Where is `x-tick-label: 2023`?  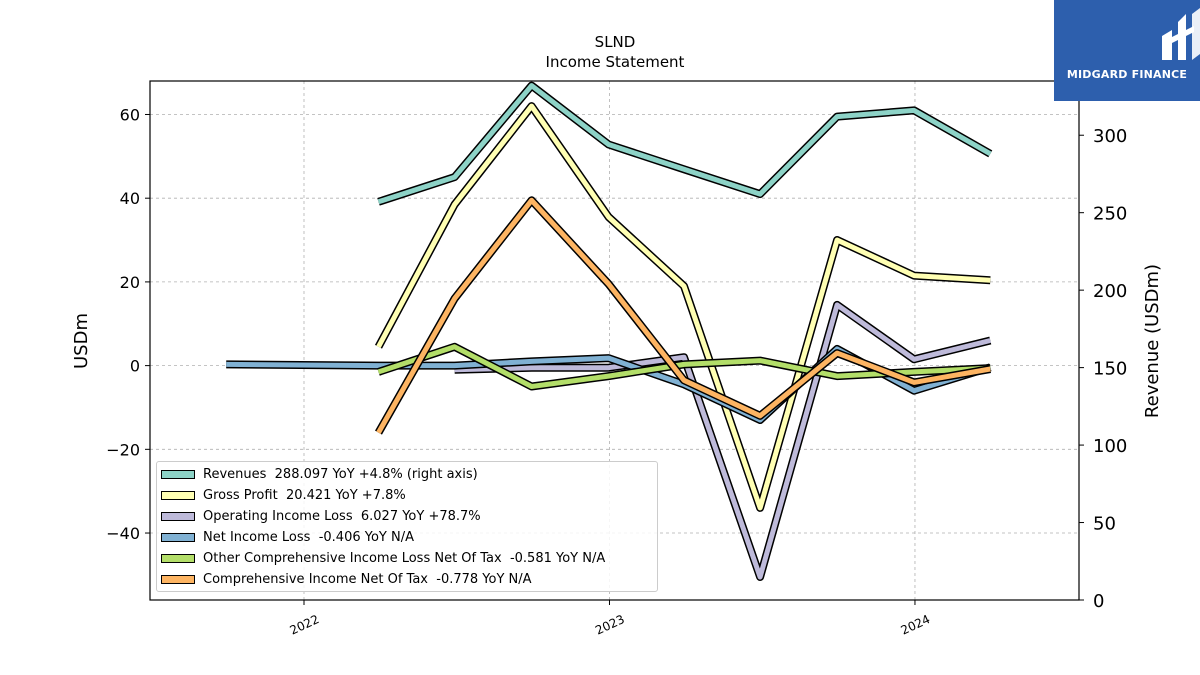 x-tick-label: 2023 is located at coordinates (610, 625).